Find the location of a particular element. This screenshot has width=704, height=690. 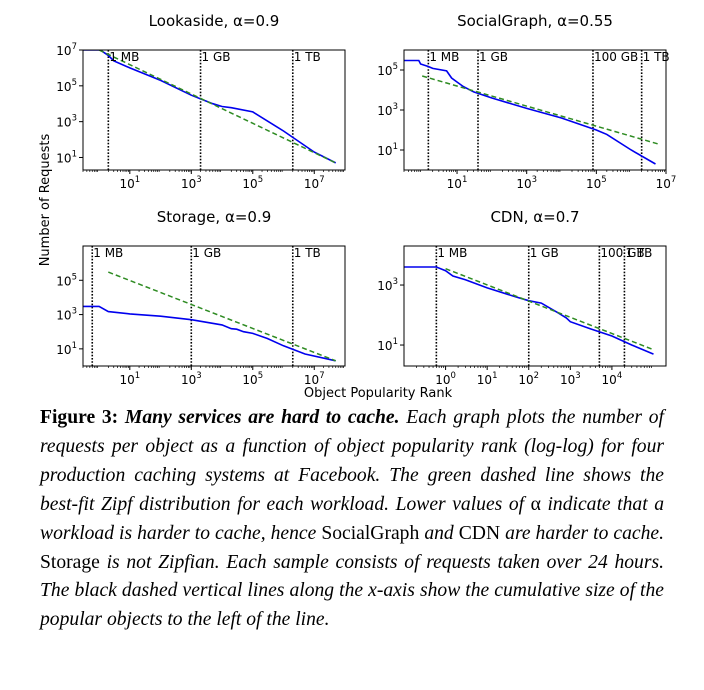

caption-text-3: and is located at coordinates (439, 533).